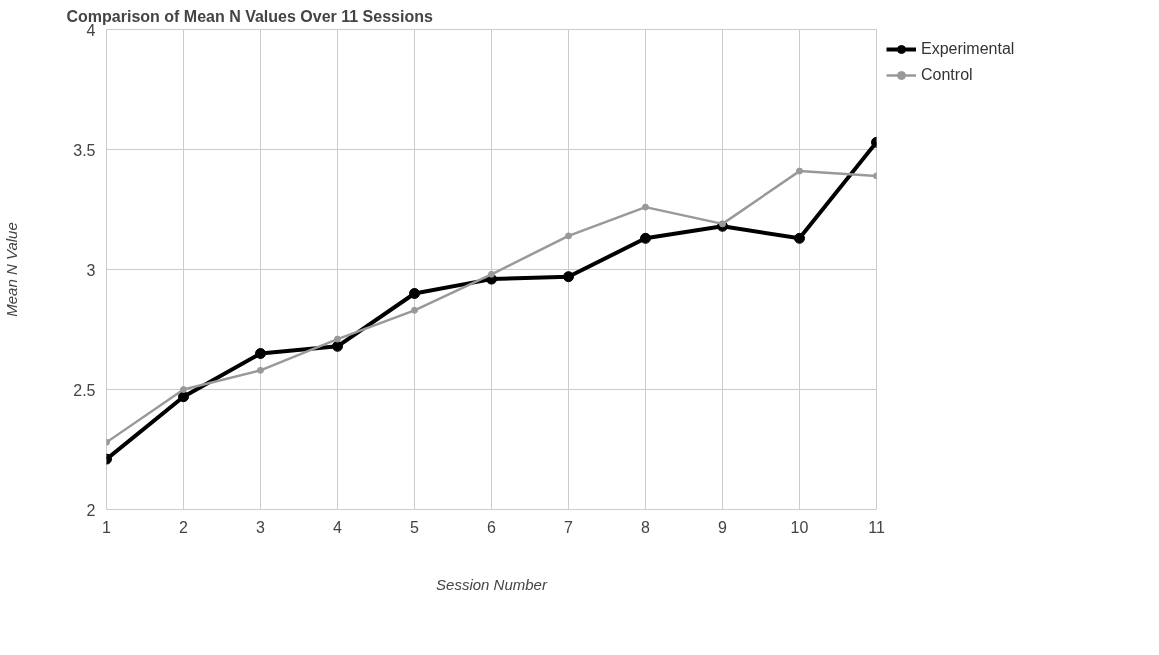 The width and height of the screenshot is (1159, 655). What do you see at coordinates (947, 75) in the screenshot?
I see `legend-label: Control` at bounding box center [947, 75].